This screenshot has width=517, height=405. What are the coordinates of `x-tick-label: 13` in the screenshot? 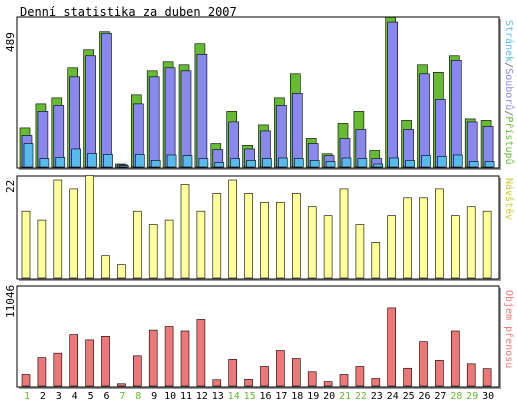 It's located at (218, 396).